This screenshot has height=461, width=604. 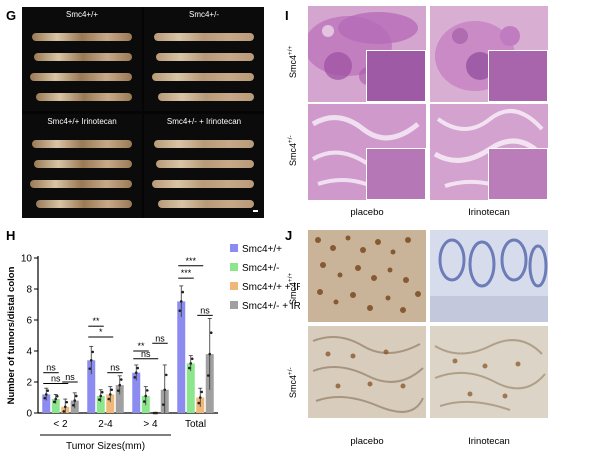 What do you see at coordinates (11, 15) in the screenshot?
I see `panel-letter-g: G` at bounding box center [11, 15].